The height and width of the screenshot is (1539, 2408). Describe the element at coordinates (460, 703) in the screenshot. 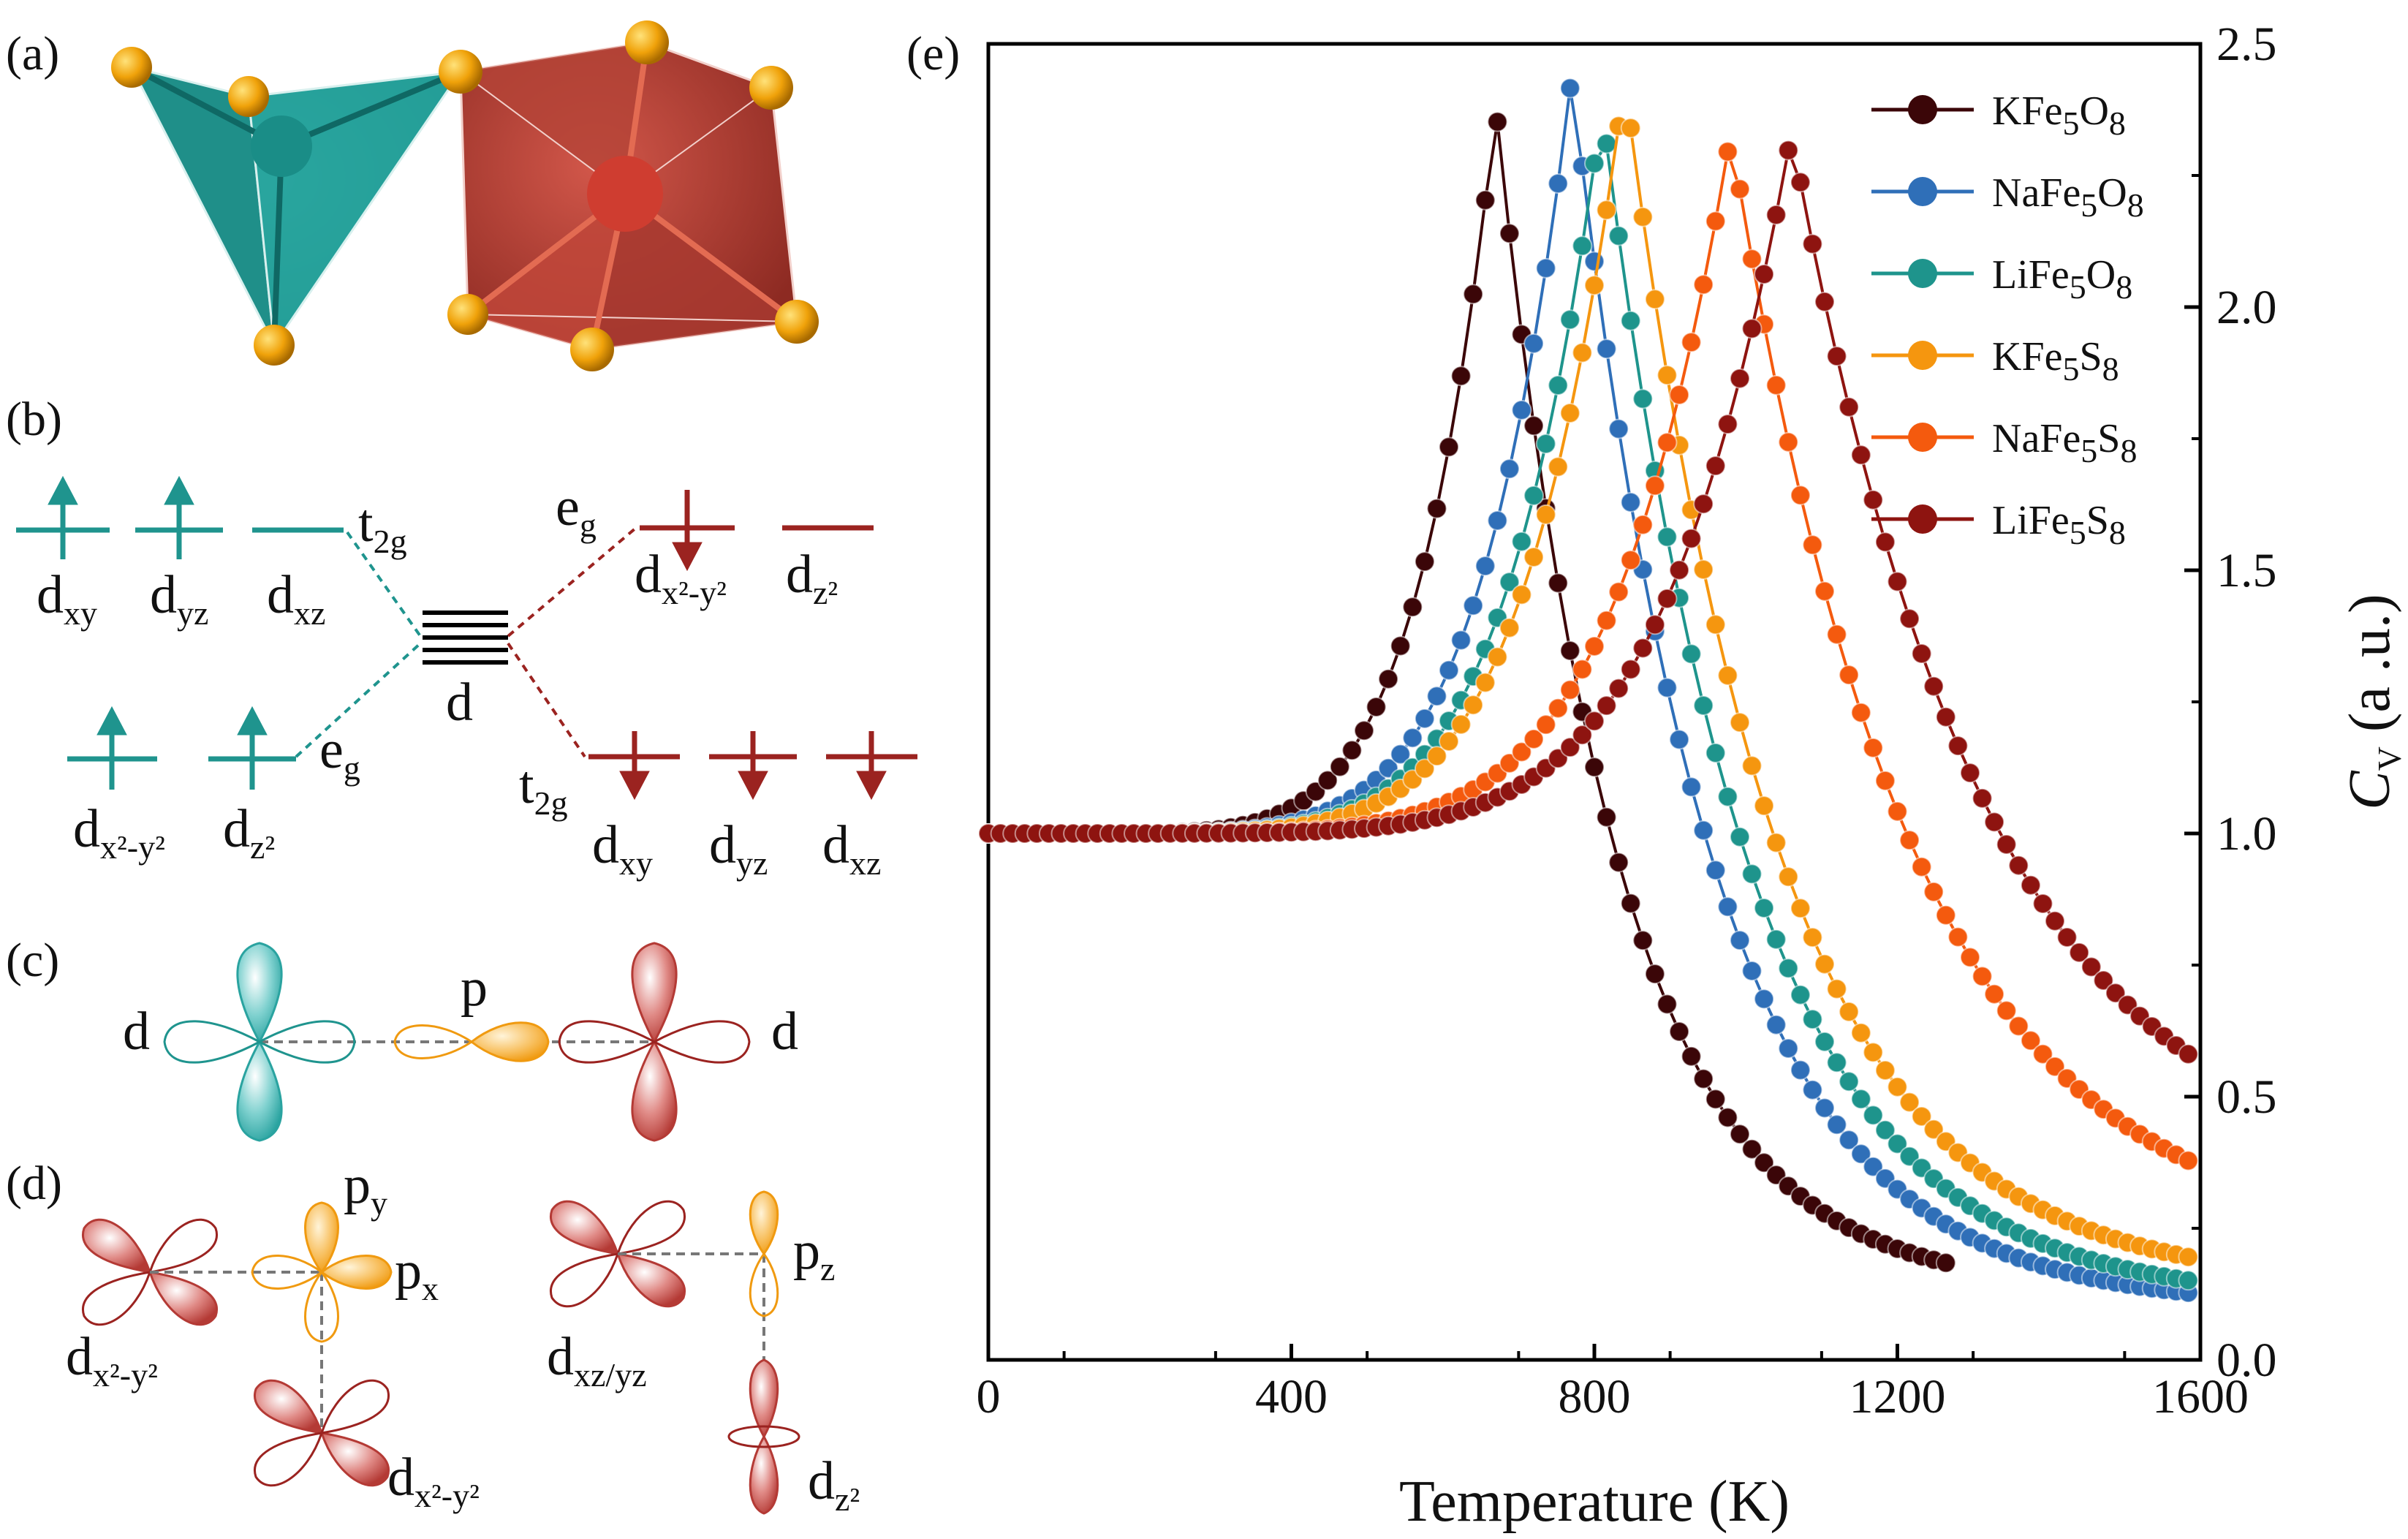

I see `center-d: d` at that location.